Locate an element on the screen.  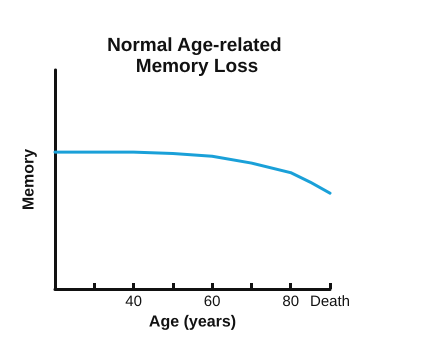
x-tick-label: Death is located at coordinates (330, 301).